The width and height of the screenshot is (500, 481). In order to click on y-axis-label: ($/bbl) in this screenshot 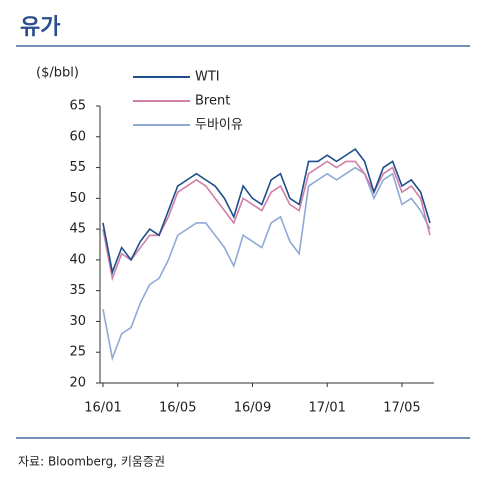, I will do `click(57, 73)`.